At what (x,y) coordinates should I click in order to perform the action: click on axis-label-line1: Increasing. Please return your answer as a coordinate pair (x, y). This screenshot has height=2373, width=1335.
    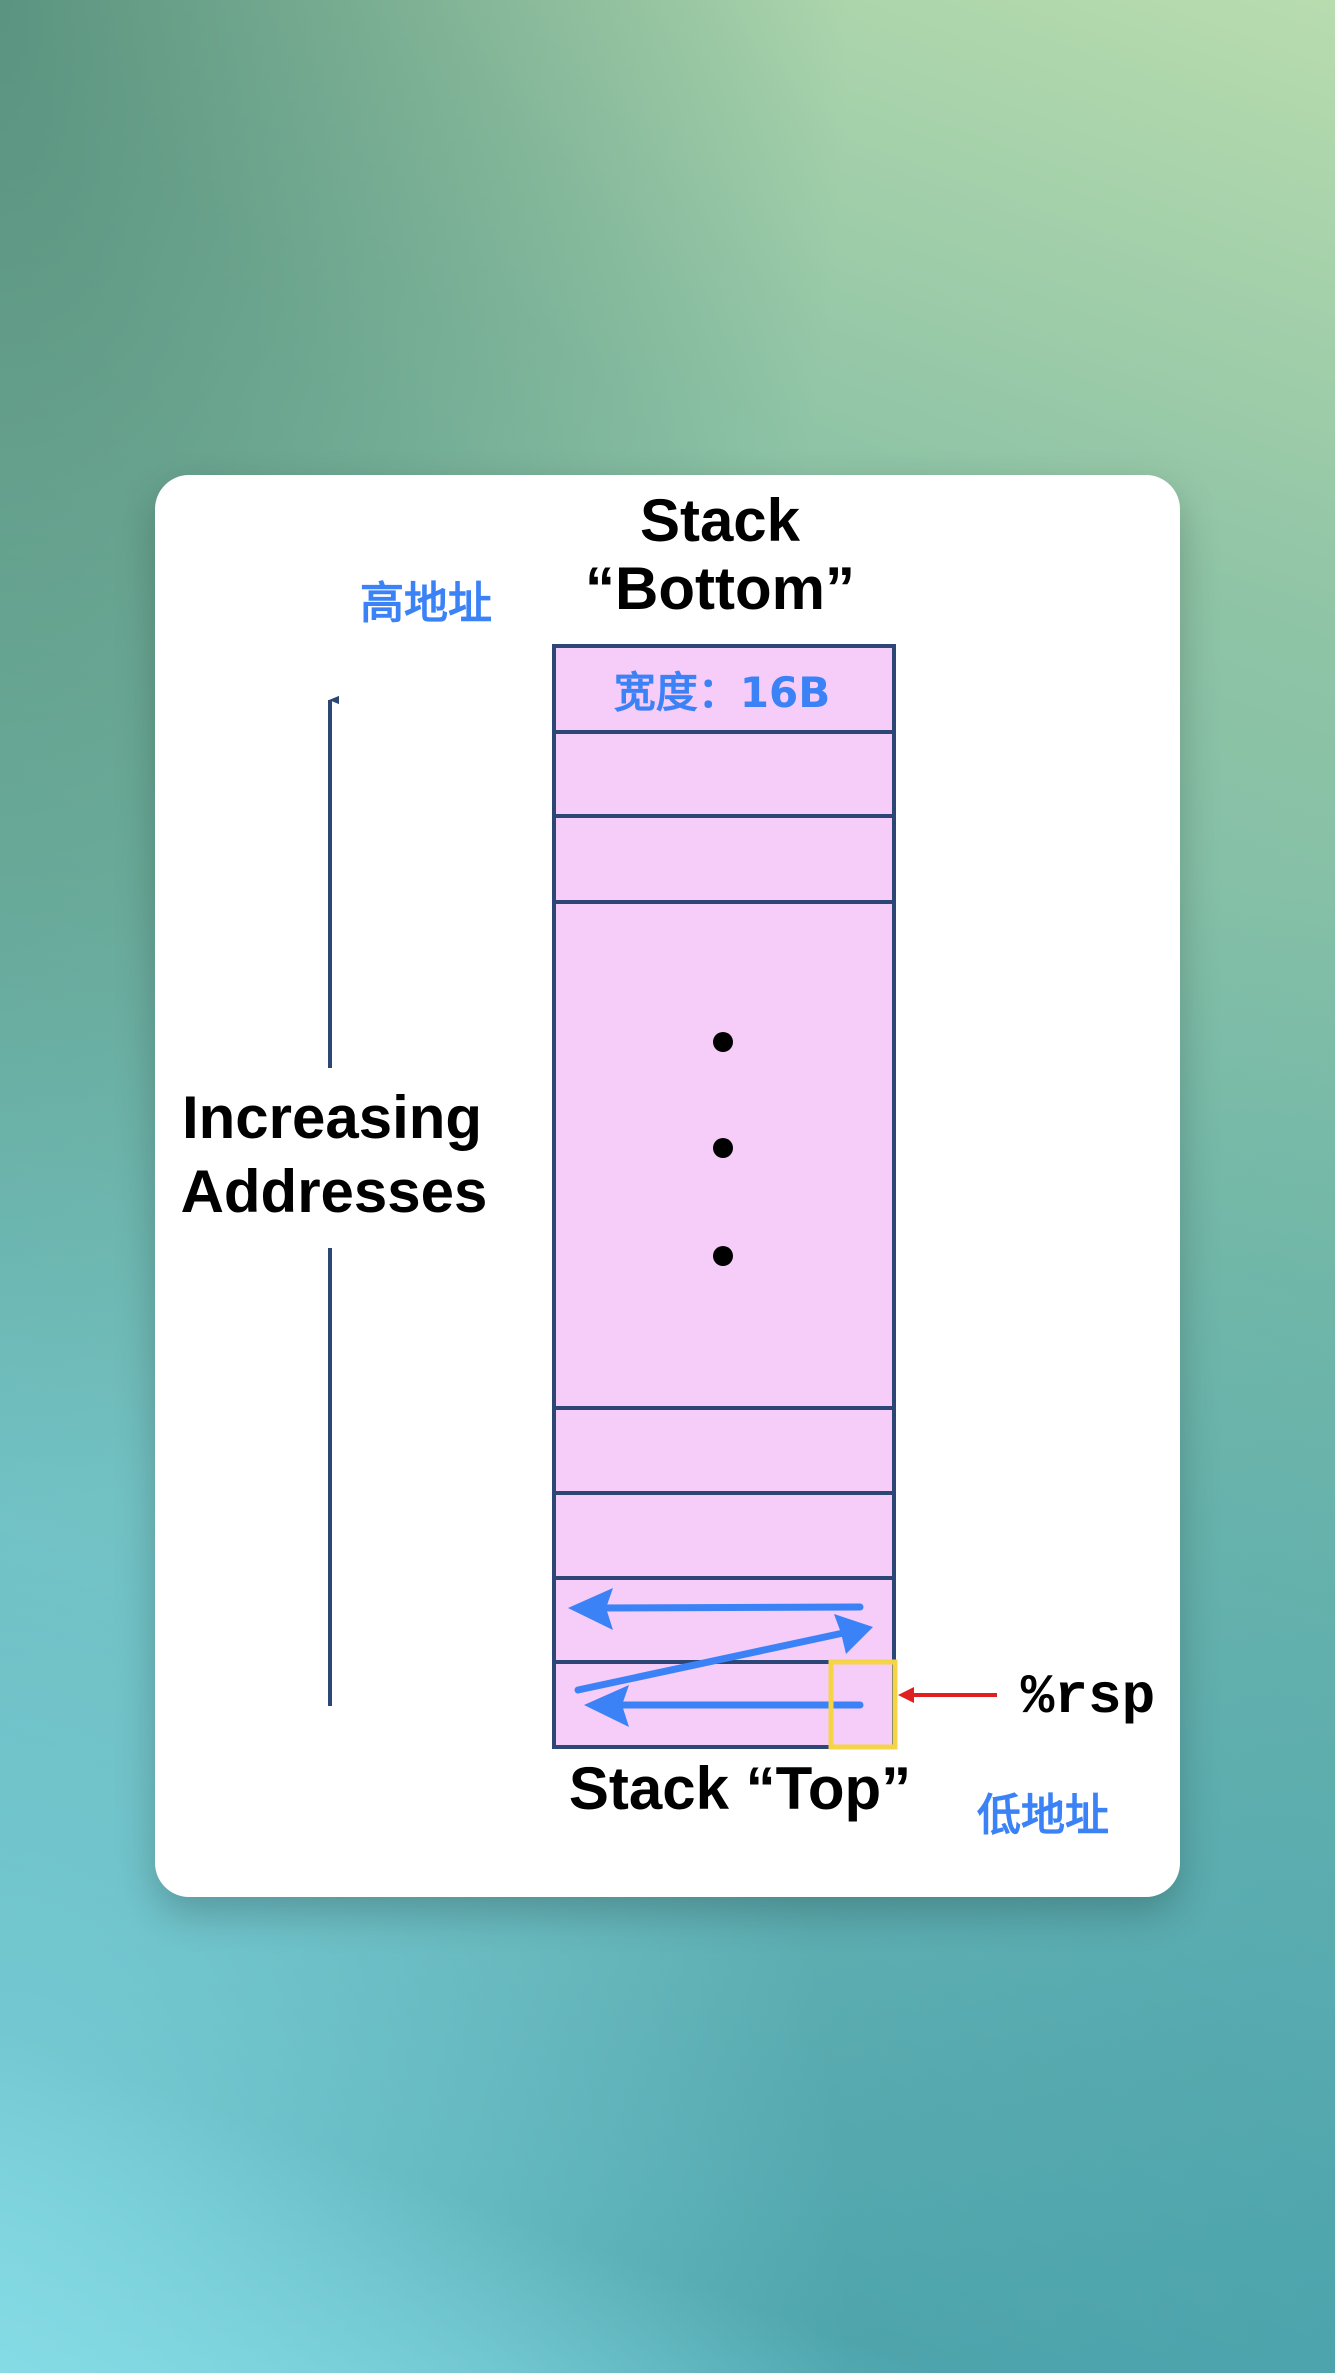
    Looking at the image, I should click on (332, 1117).